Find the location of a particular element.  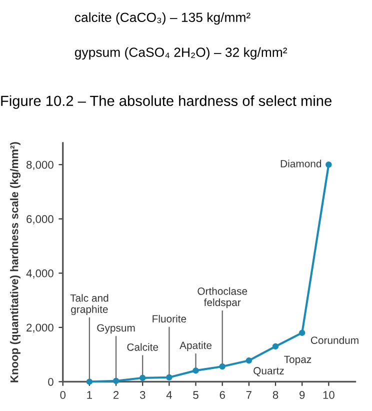

x-tick-label: 6 is located at coordinates (222, 395).